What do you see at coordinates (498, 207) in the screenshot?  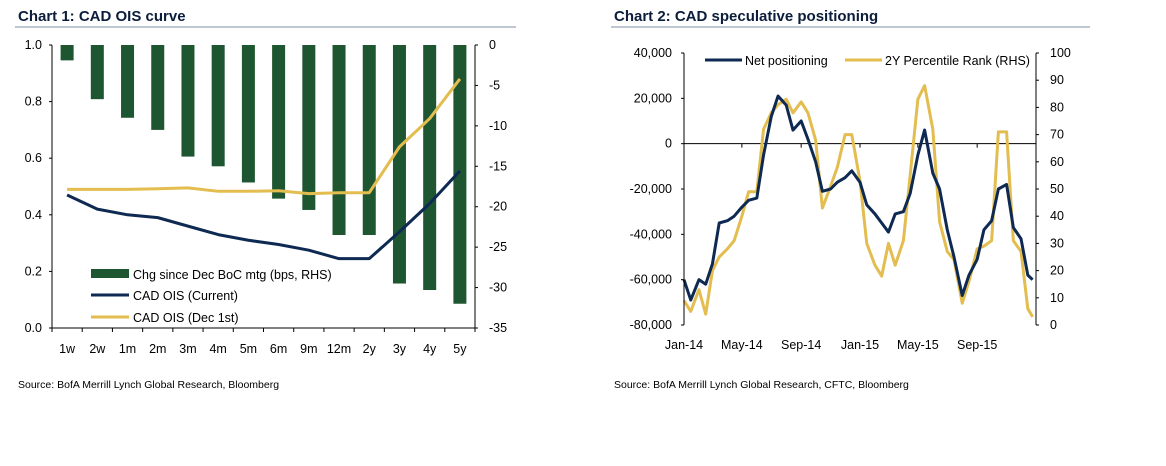 I see `chart-1-right-tick-label: -20` at bounding box center [498, 207].